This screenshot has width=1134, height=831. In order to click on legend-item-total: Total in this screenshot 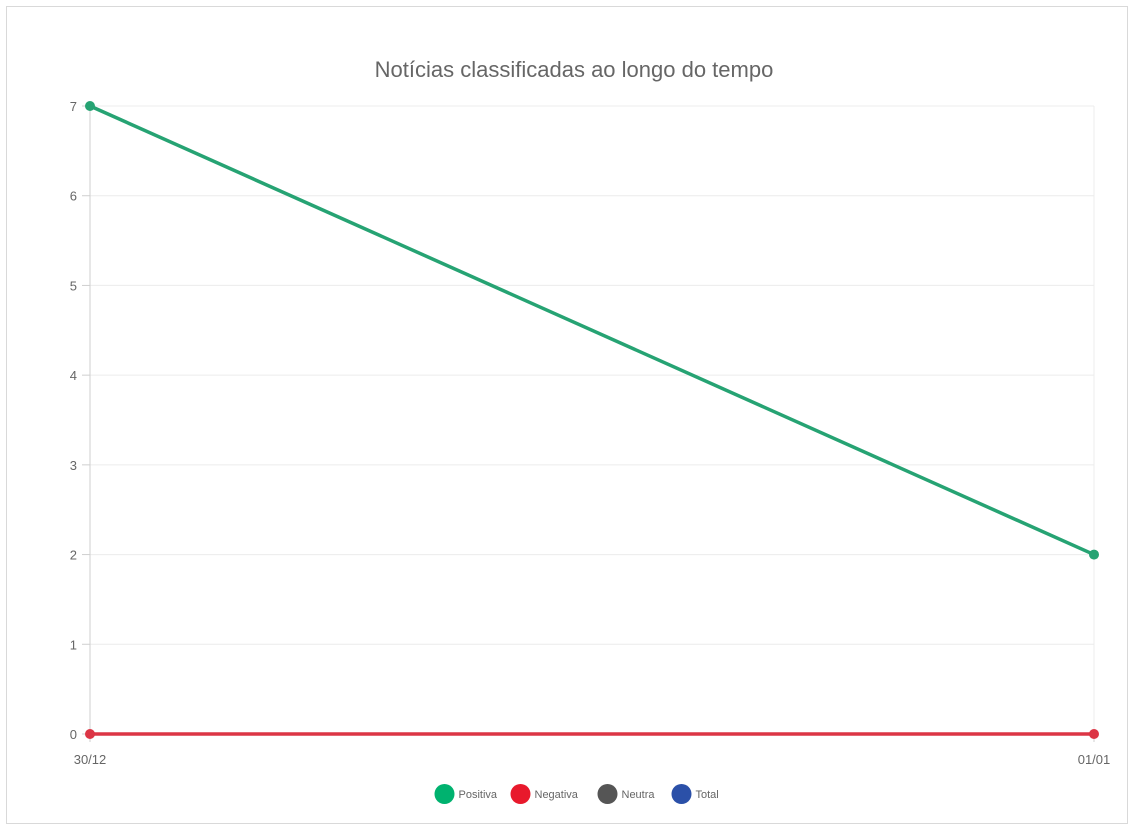, I will do `click(695, 794)`.